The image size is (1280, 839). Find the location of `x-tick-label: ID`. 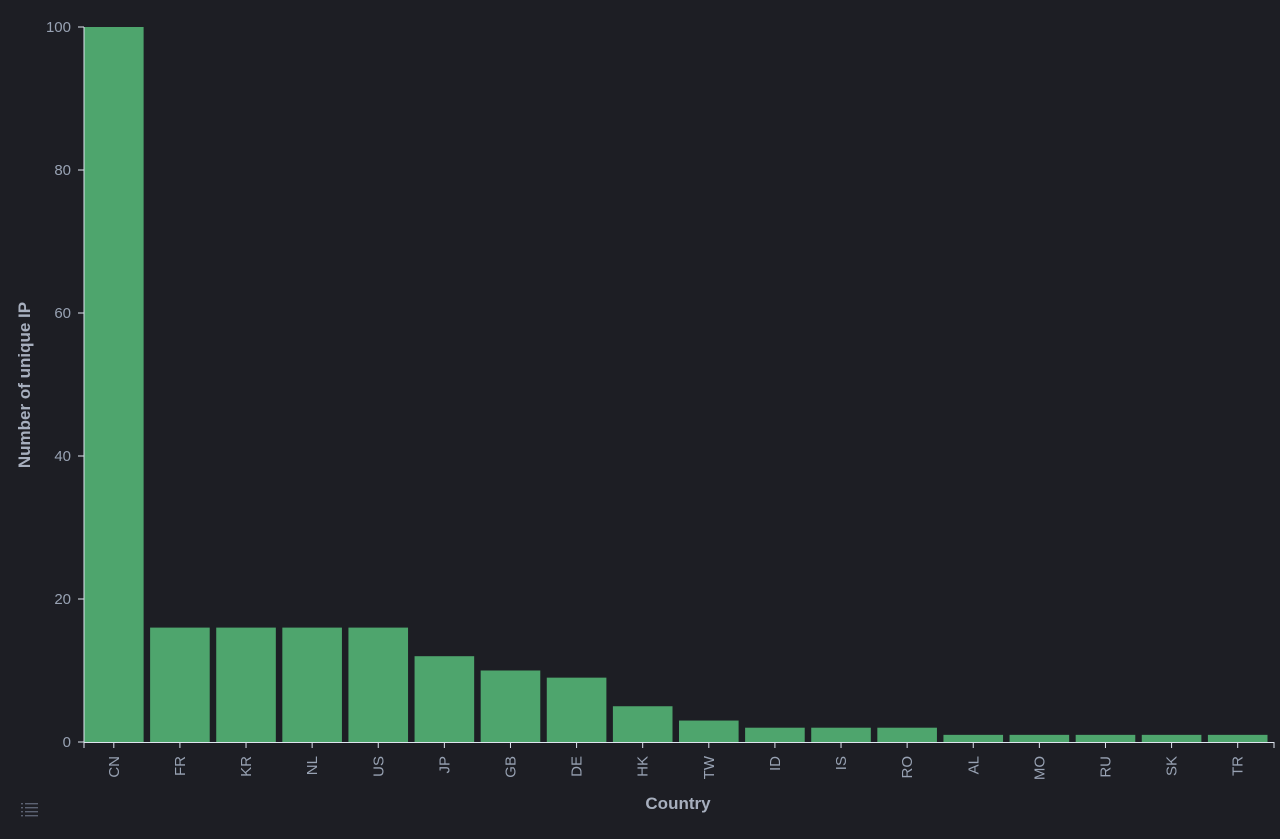

x-tick-label: ID is located at coordinates (775, 763).